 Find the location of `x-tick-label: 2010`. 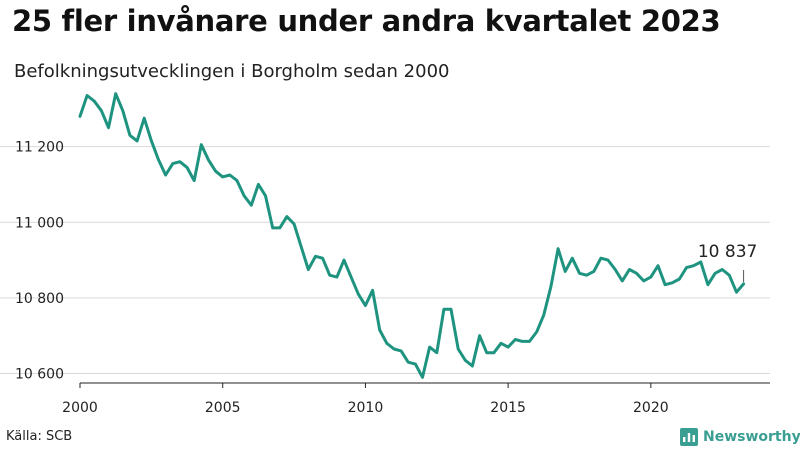

x-tick-label: 2010 is located at coordinates (366, 408).